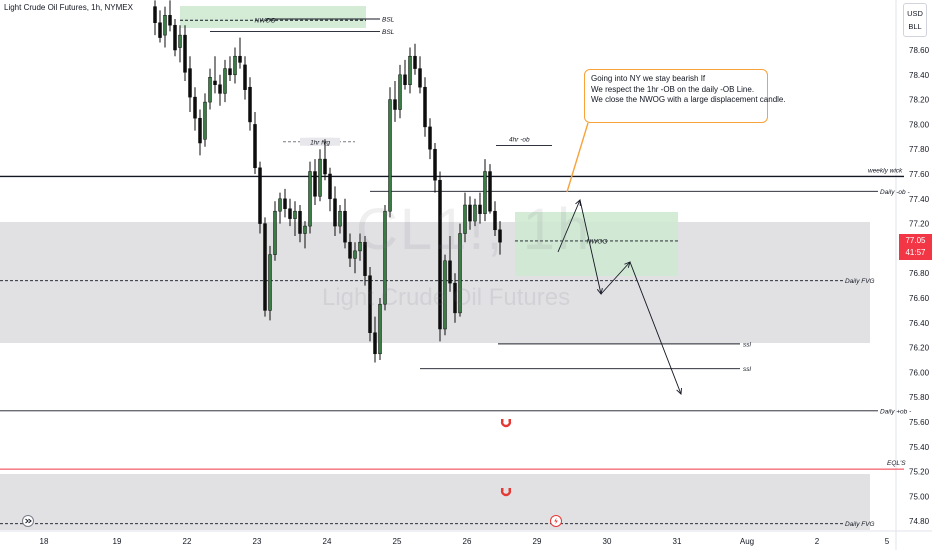 The width and height of the screenshot is (932, 550). I want to click on x-tick-label: Aug, so click(747, 541).